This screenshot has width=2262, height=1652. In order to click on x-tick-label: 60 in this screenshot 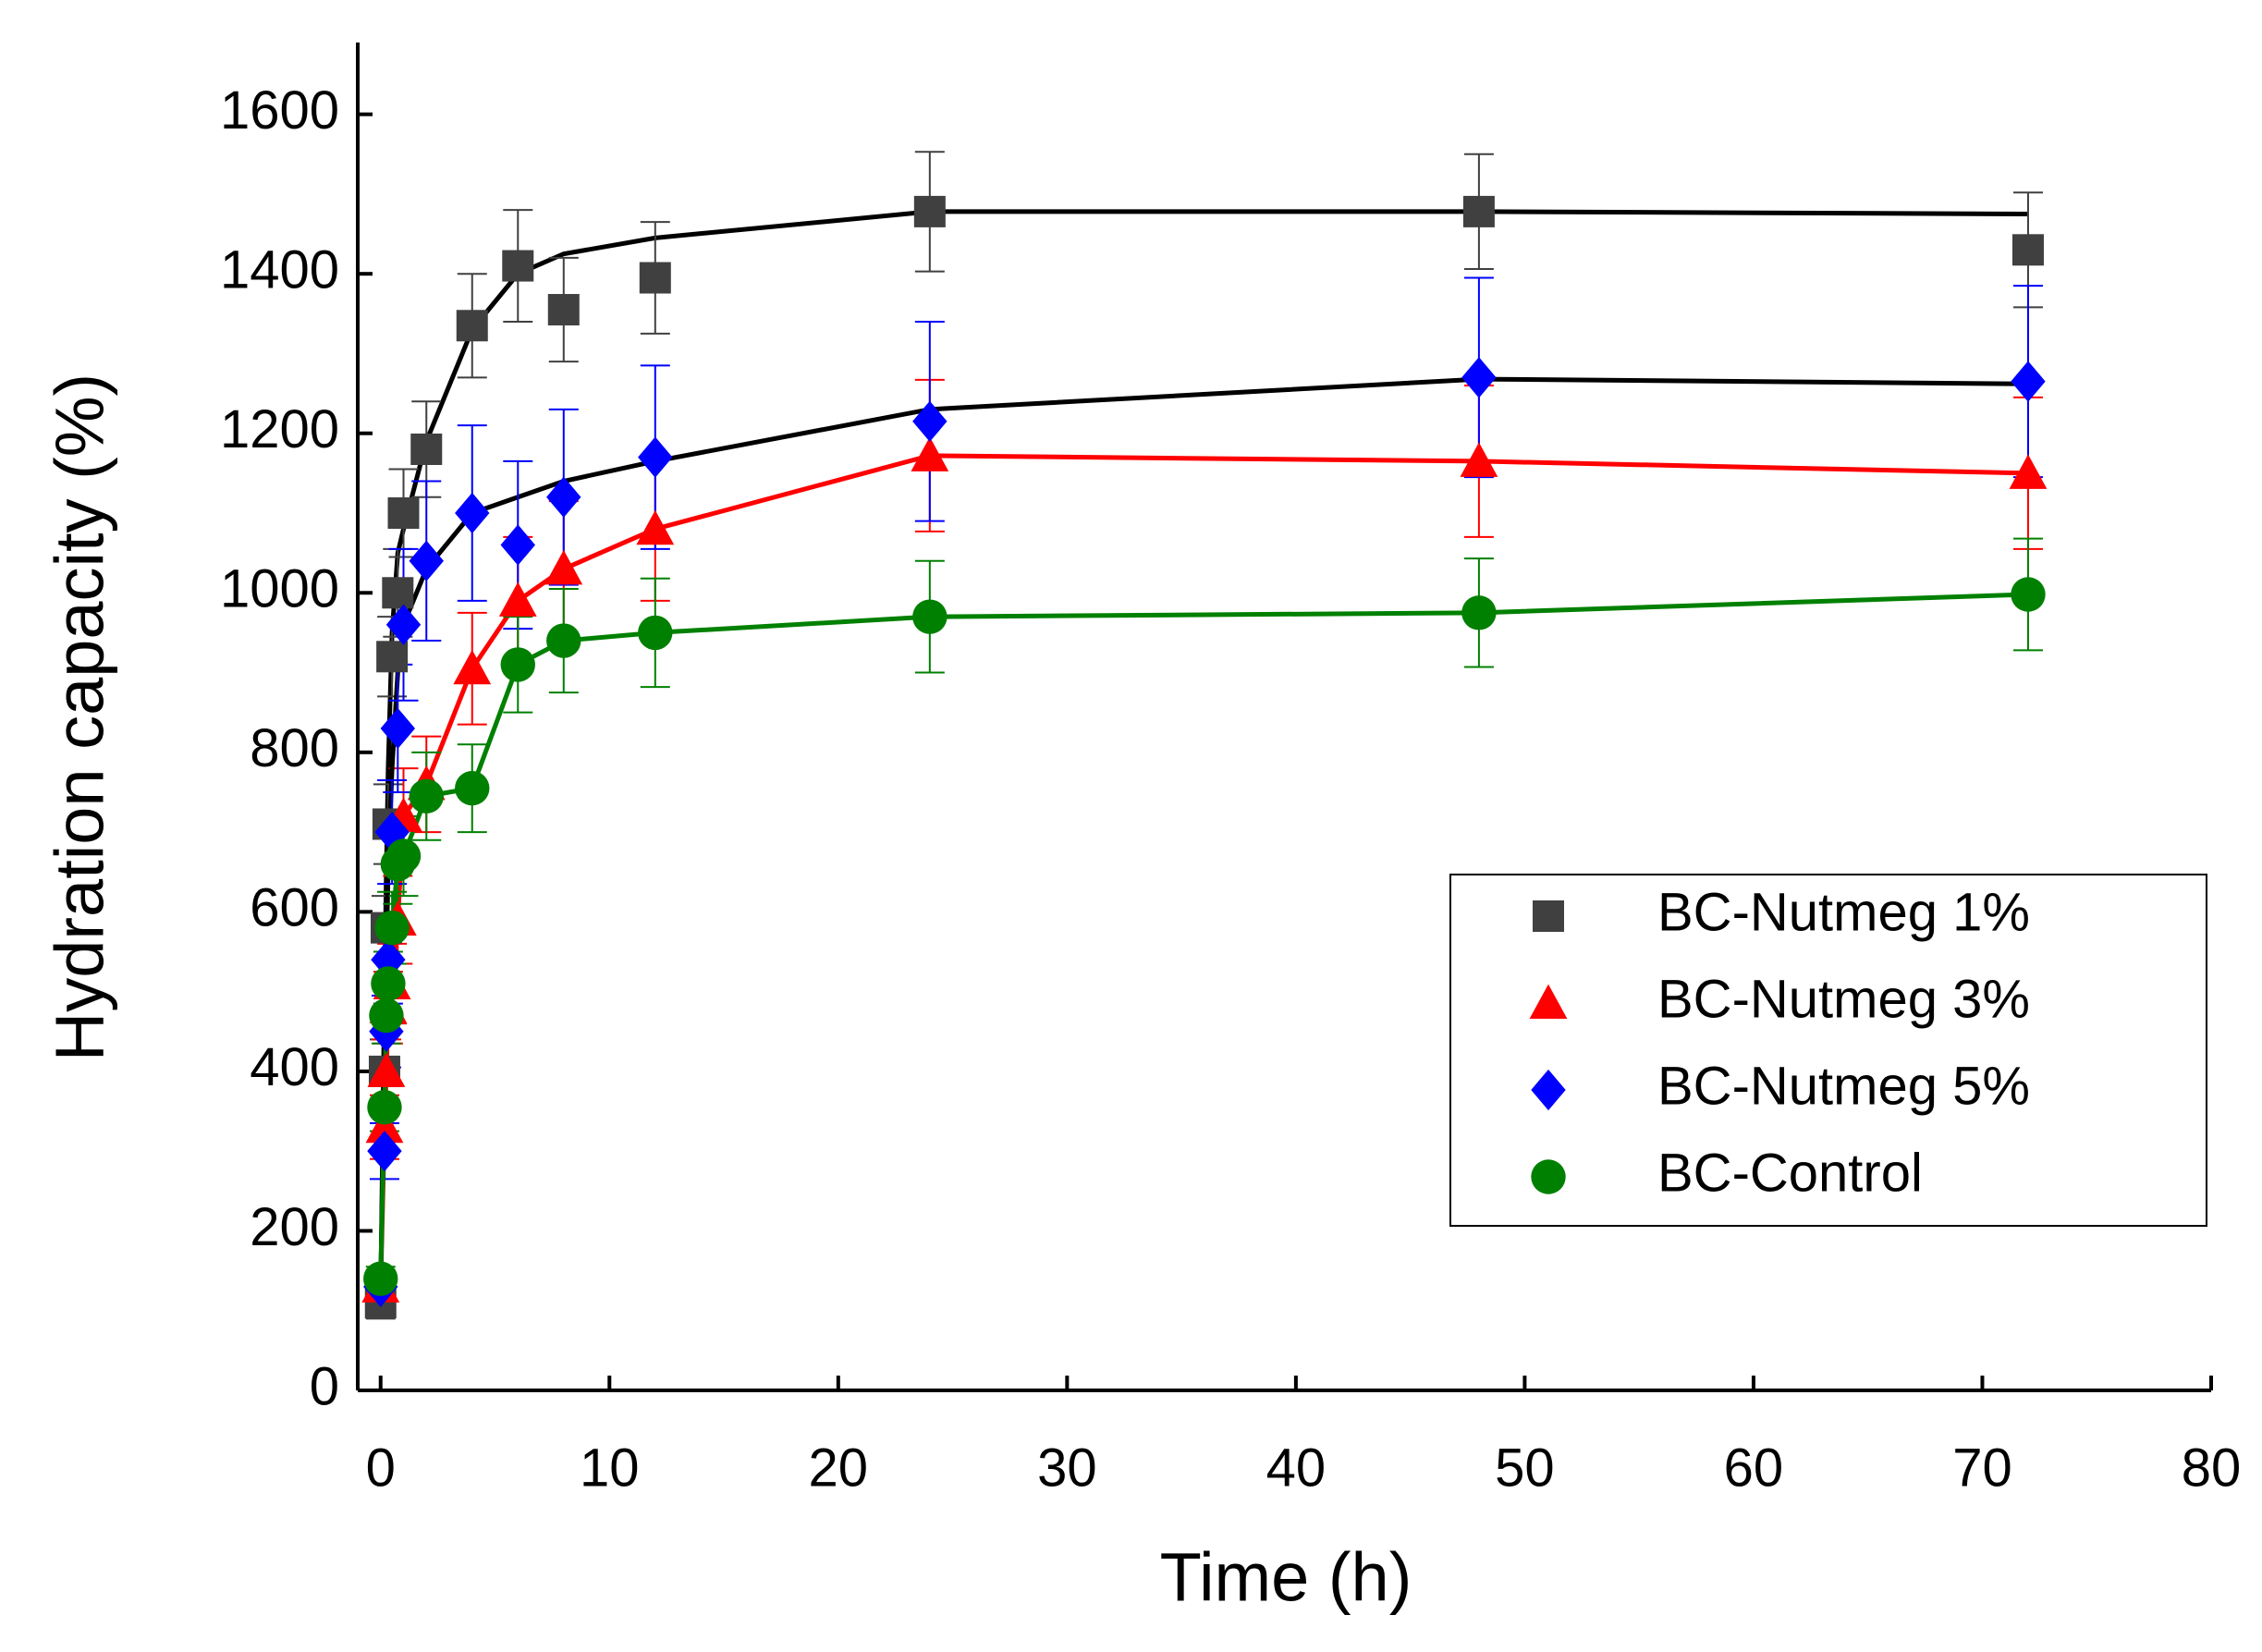, I will do `click(1754, 1468)`.